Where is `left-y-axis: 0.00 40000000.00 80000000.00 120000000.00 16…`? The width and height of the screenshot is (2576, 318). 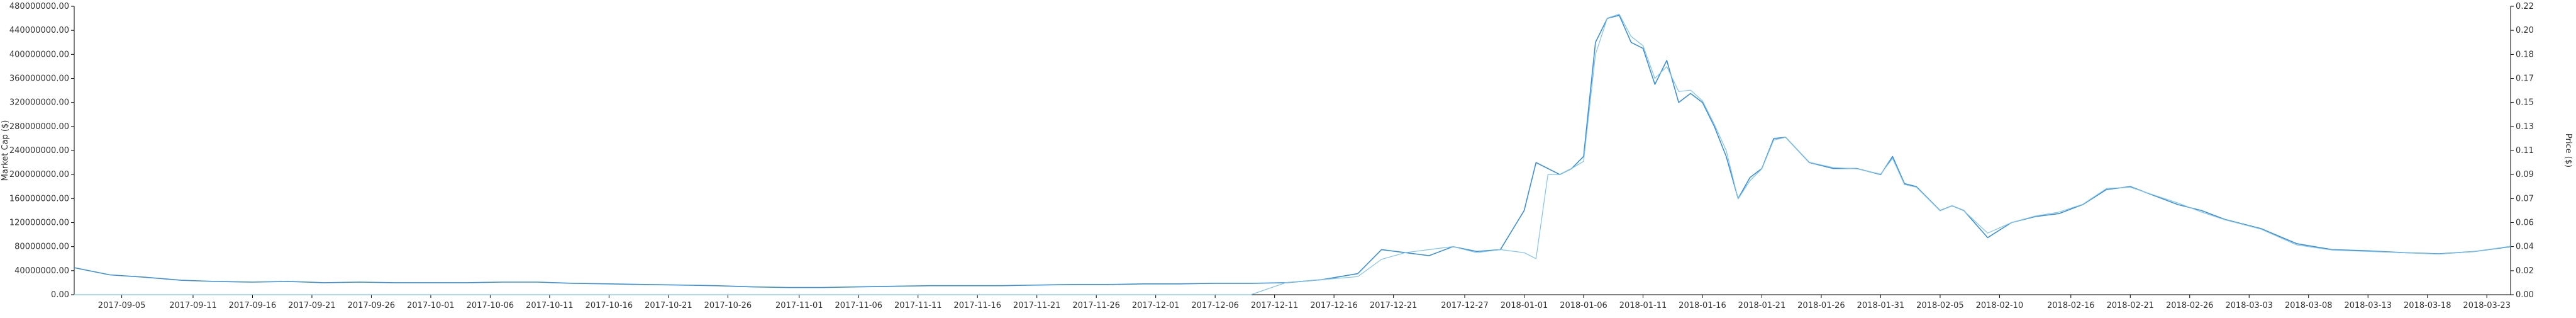
left-y-axis: 0.00 40000000.00 80000000.00 120000000.00 16… is located at coordinates (42, 151).